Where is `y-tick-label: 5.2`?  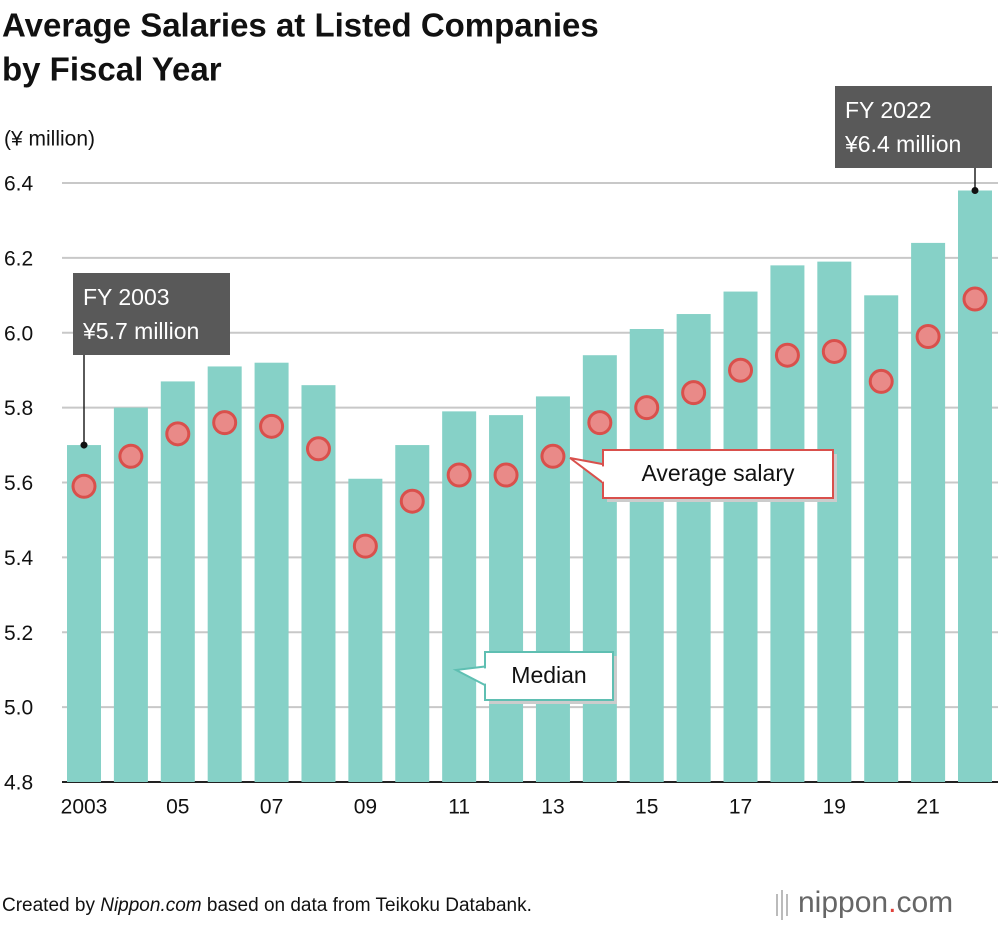
y-tick-label: 5.2 is located at coordinates (18, 633).